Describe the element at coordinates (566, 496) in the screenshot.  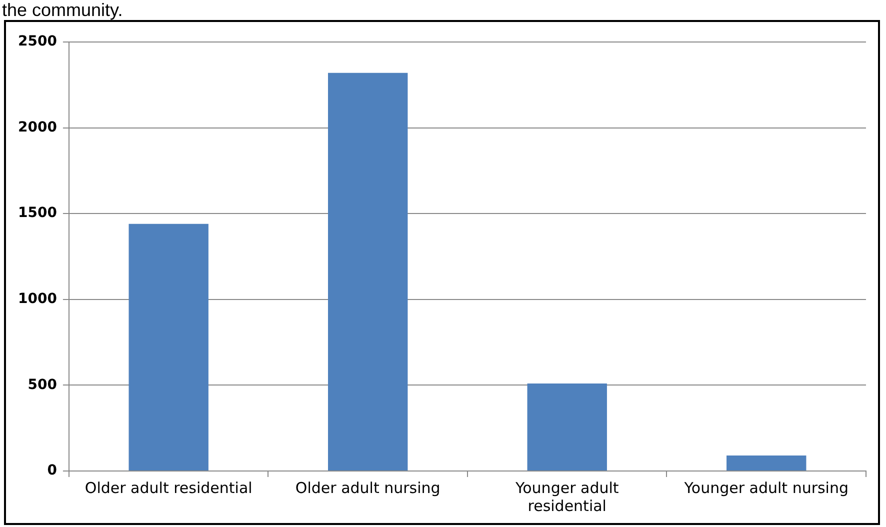
I see `x-tick-label: Younger adult residential` at that location.